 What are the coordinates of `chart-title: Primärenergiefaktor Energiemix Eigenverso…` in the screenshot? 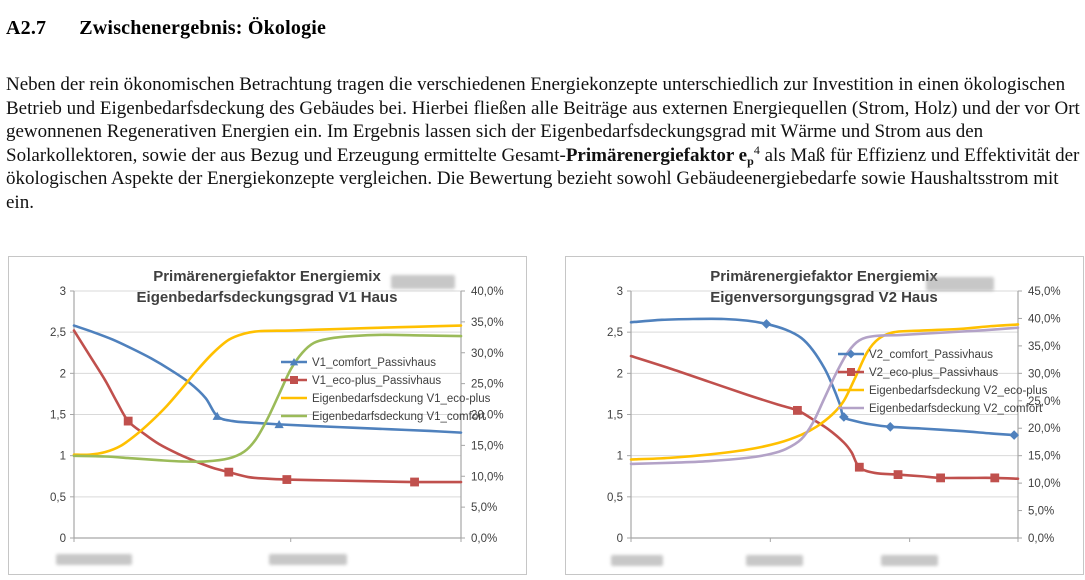 It's located at (824, 287).